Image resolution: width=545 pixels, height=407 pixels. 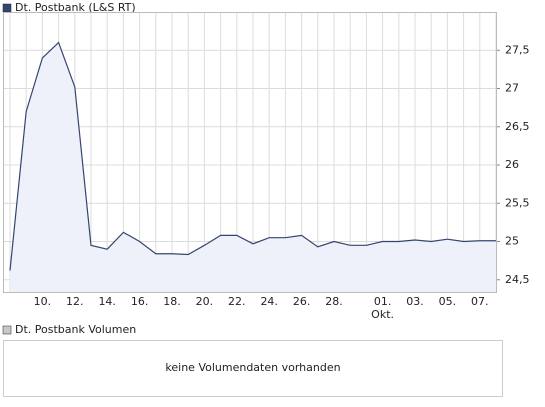 What do you see at coordinates (237, 301) in the screenshot?
I see `x-tick-label: 22.` at bounding box center [237, 301].